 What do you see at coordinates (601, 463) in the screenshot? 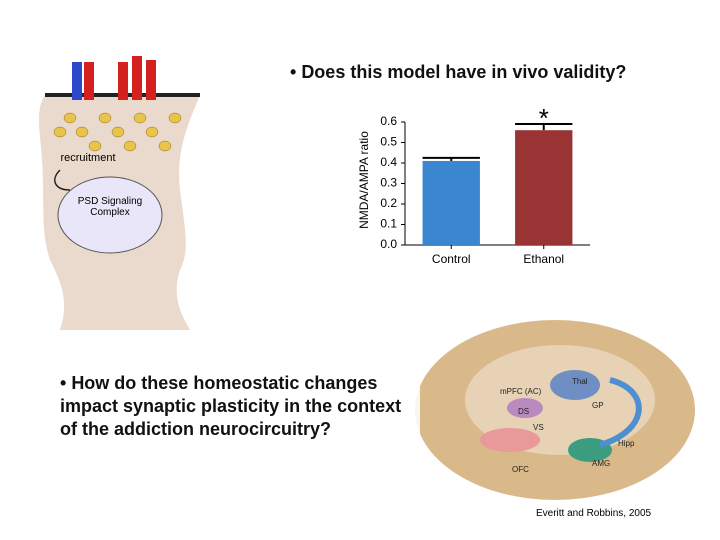
I see `brain-label: AMG` at bounding box center [601, 463].